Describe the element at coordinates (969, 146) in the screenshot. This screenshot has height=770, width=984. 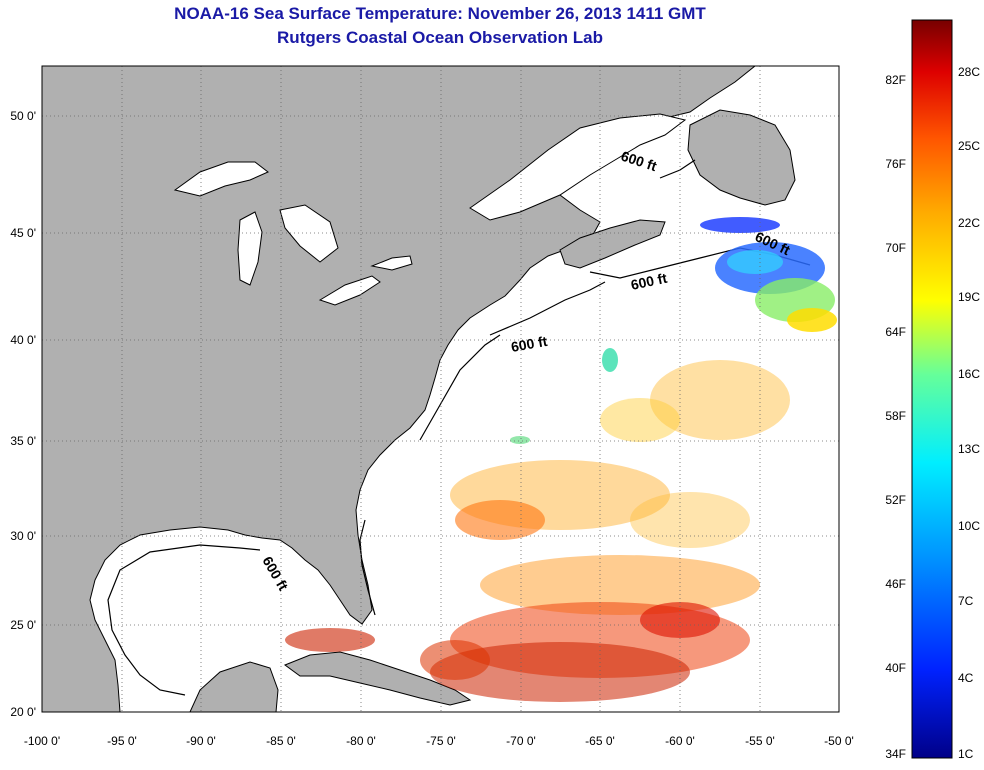
I see `colorbar-c-label: 25C` at that location.